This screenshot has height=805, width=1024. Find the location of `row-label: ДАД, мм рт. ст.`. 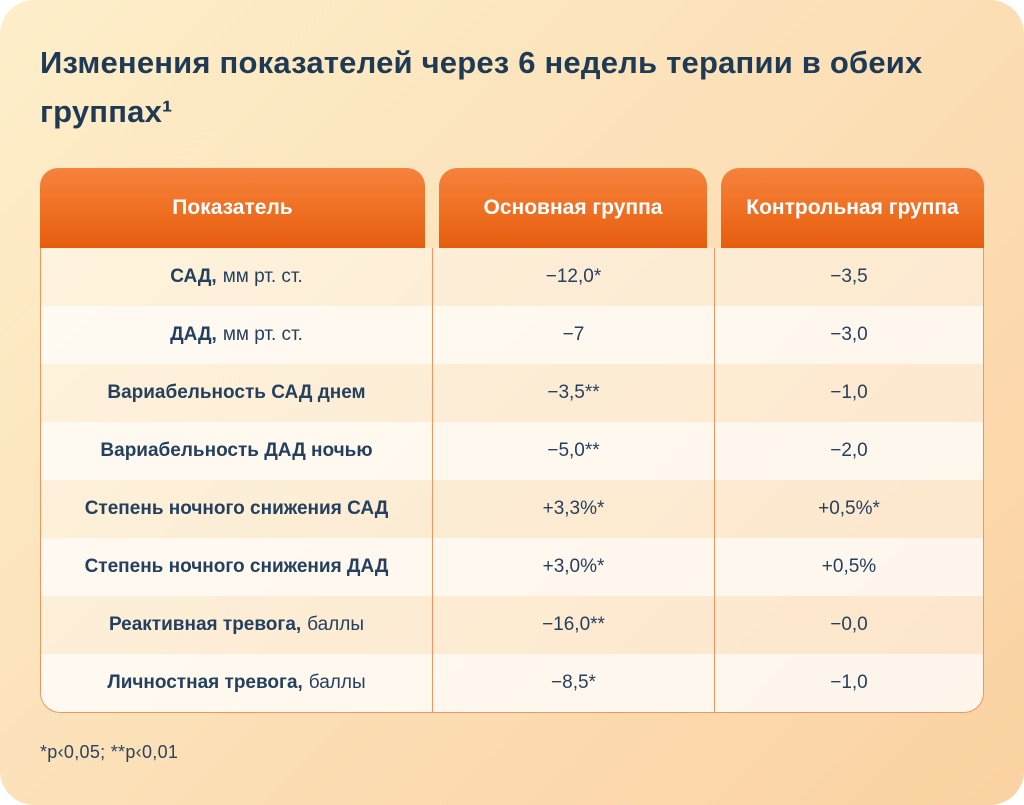

row-label: ДАД, мм рт. ст. is located at coordinates (236, 335).